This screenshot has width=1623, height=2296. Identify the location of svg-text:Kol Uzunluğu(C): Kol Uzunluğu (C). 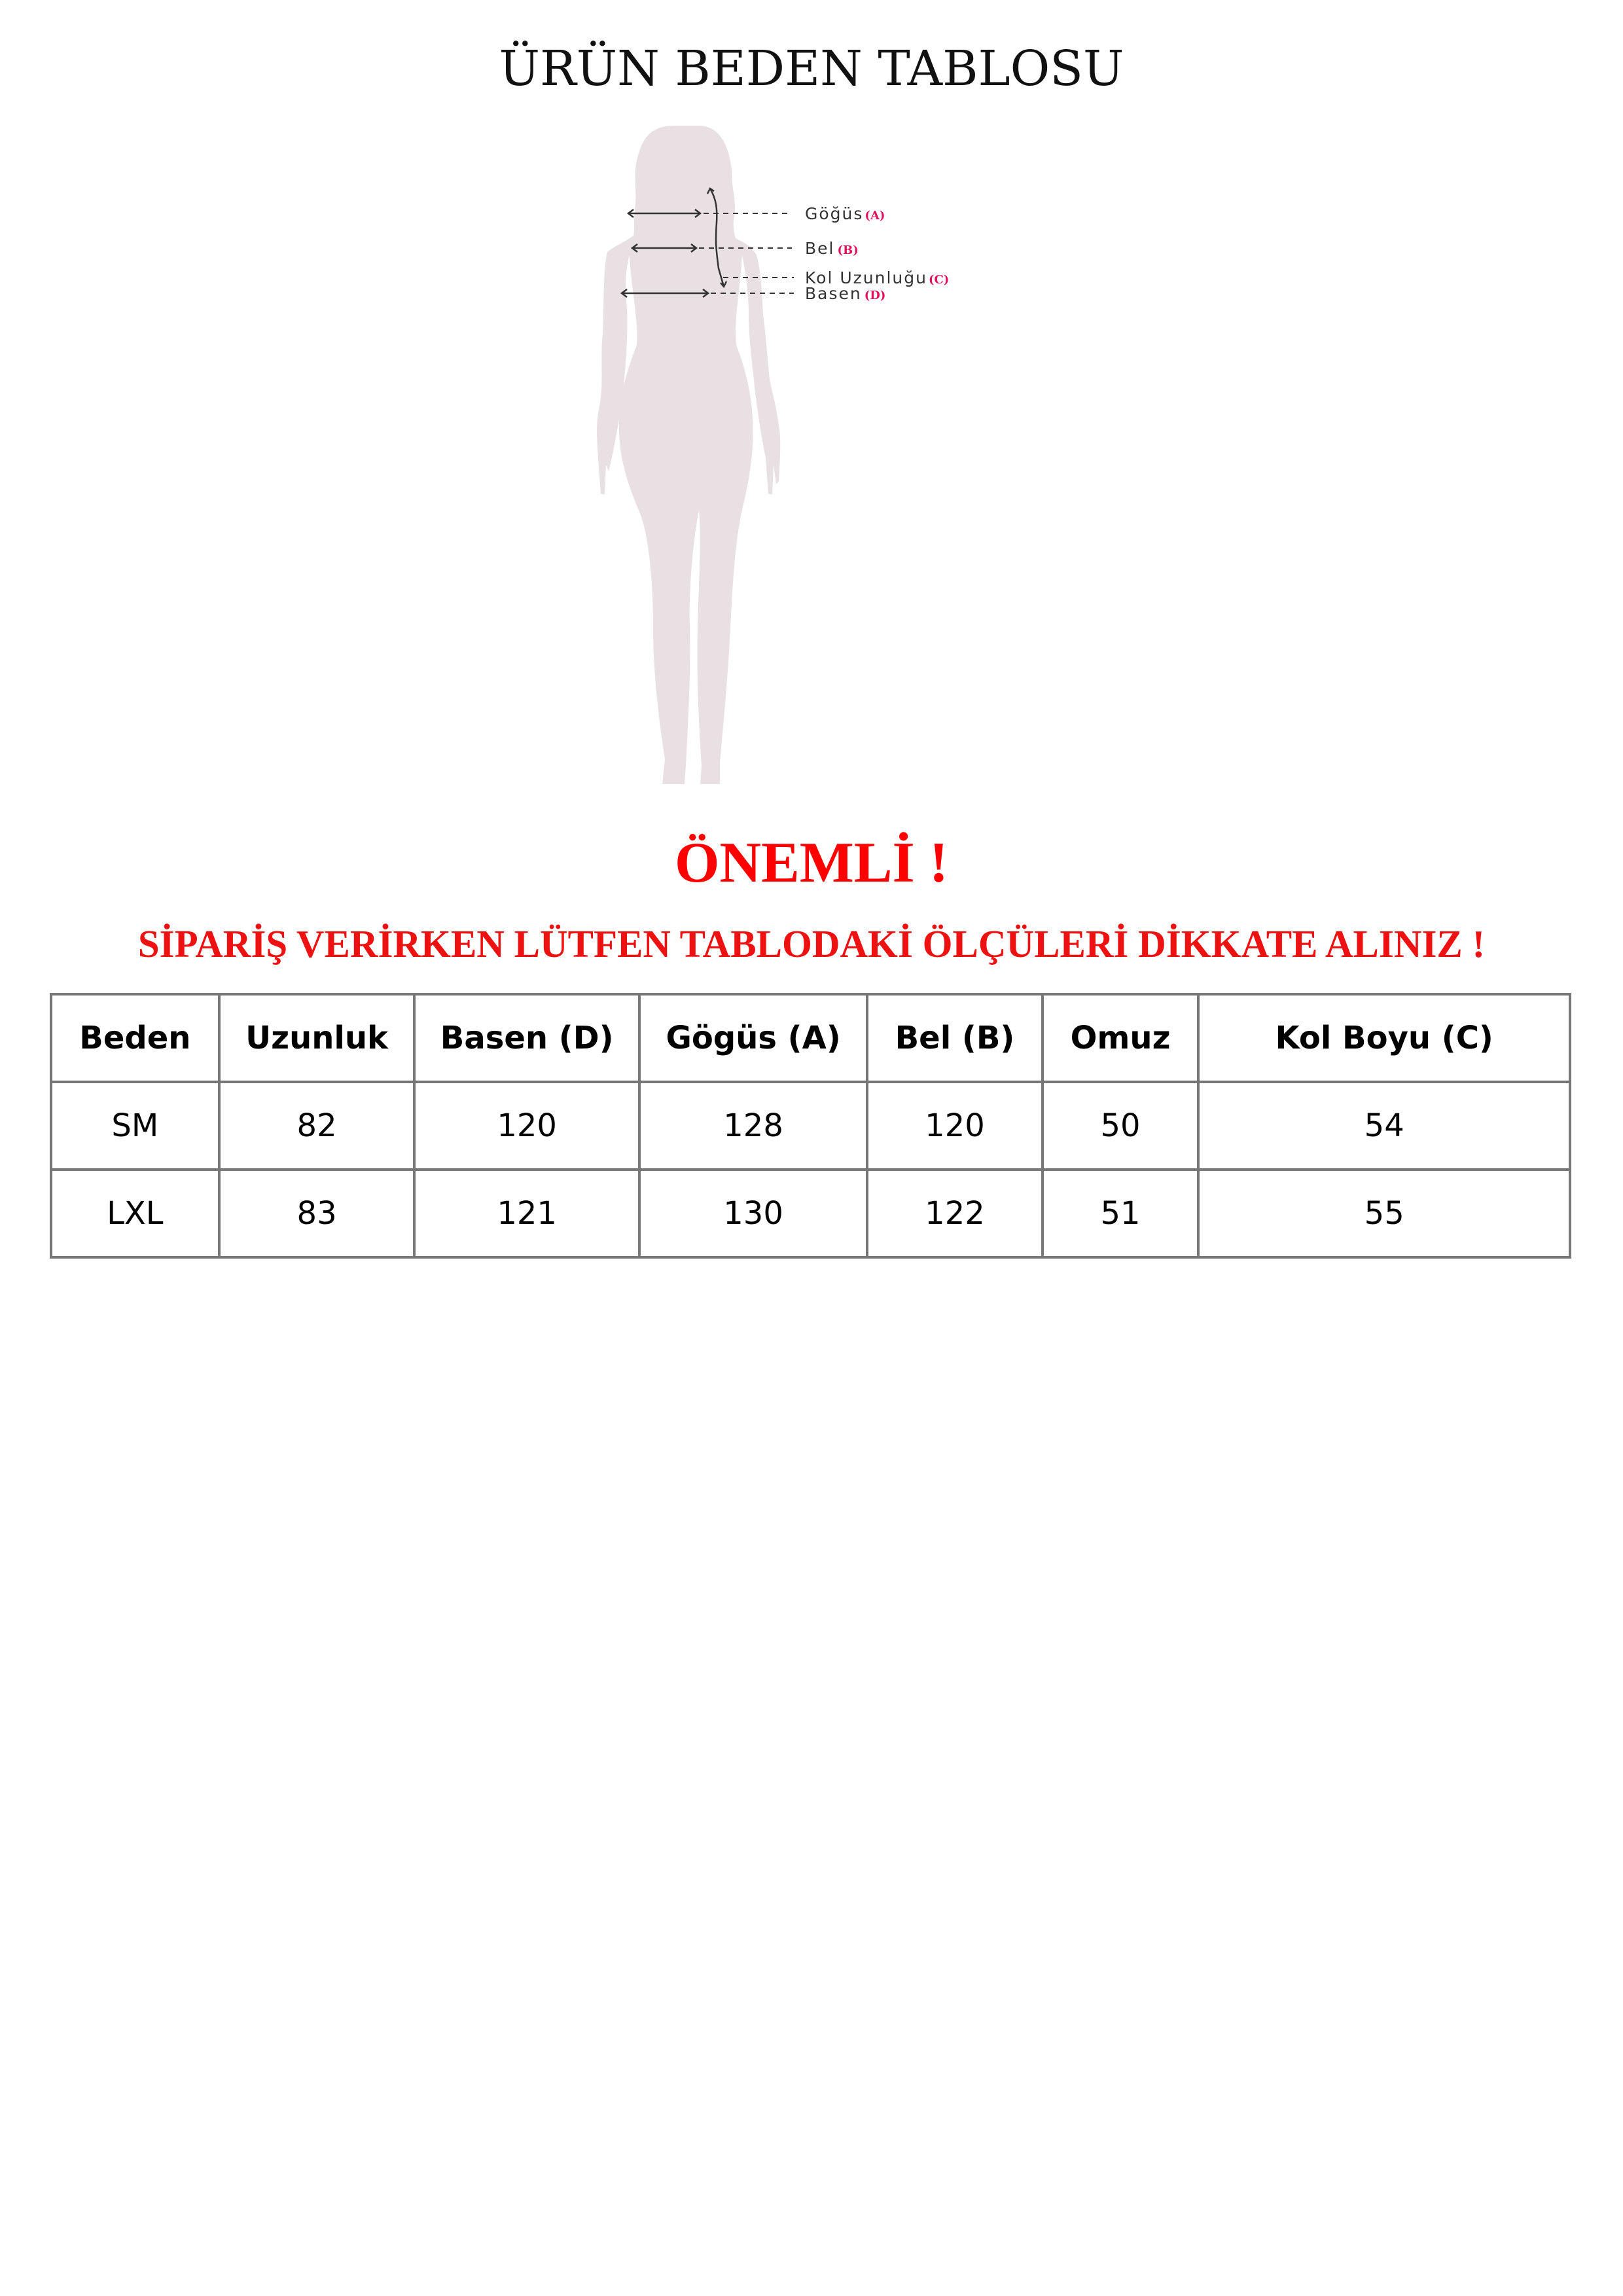
(877, 277).